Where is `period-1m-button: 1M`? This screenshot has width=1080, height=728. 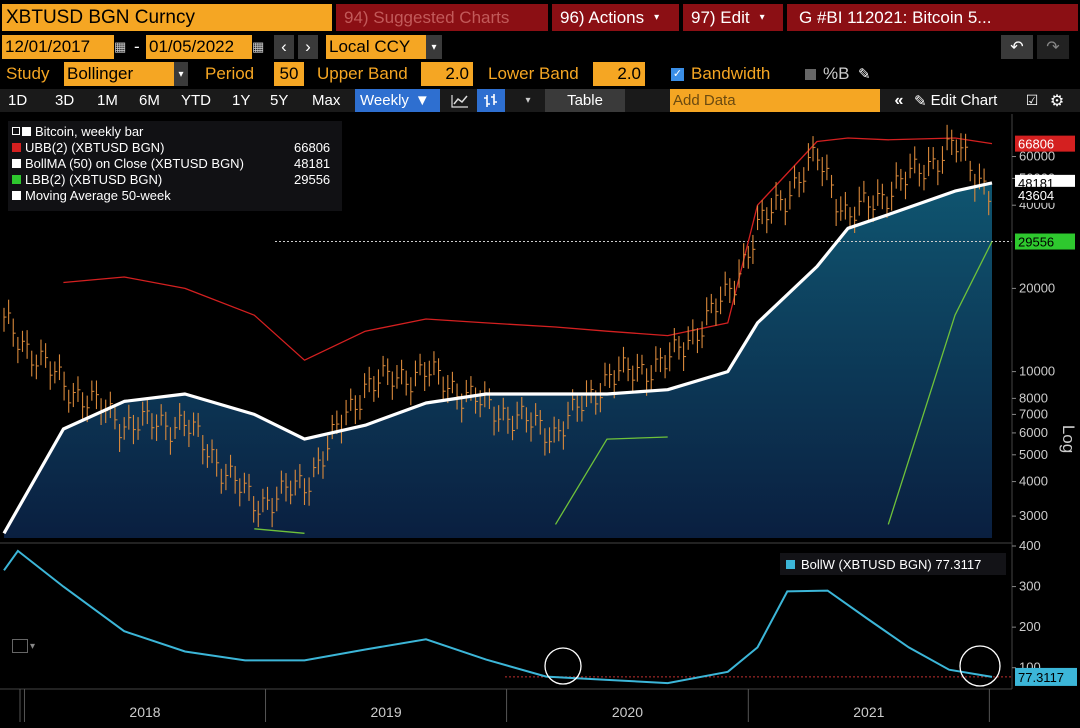 period-1m-button: 1M is located at coordinates (107, 100).